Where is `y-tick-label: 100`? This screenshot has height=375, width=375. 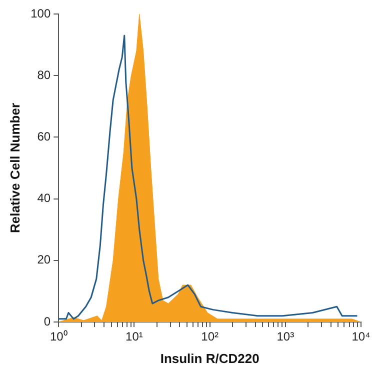 y-tick-label: 100 is located at coordinates (40, 13).